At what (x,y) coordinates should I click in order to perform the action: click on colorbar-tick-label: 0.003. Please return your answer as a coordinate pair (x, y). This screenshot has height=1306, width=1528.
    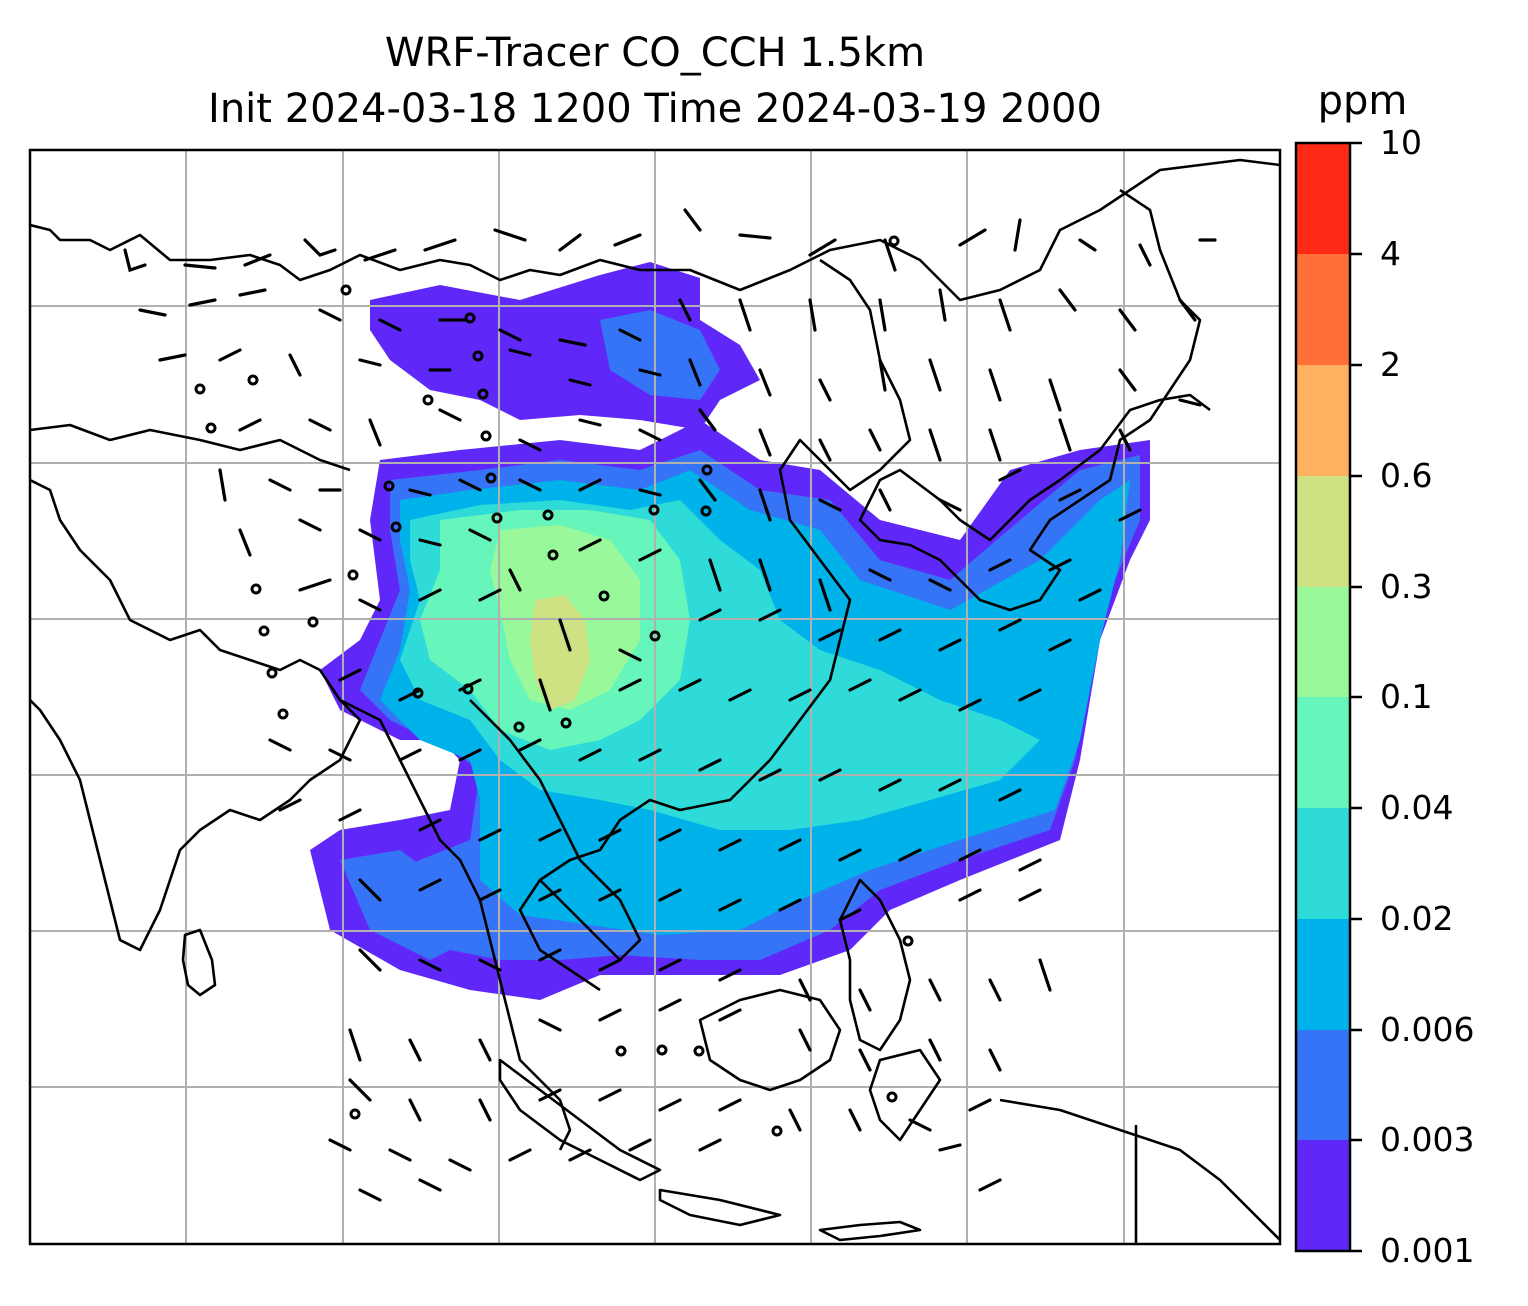
    Looking at the image, I should click on (1427, 1139).